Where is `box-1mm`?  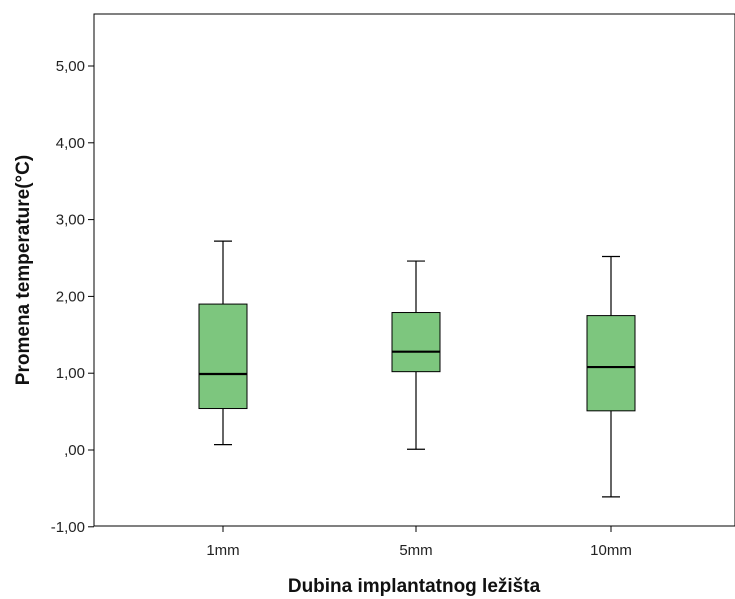 box-1mm is located at coordinates (223, 343).